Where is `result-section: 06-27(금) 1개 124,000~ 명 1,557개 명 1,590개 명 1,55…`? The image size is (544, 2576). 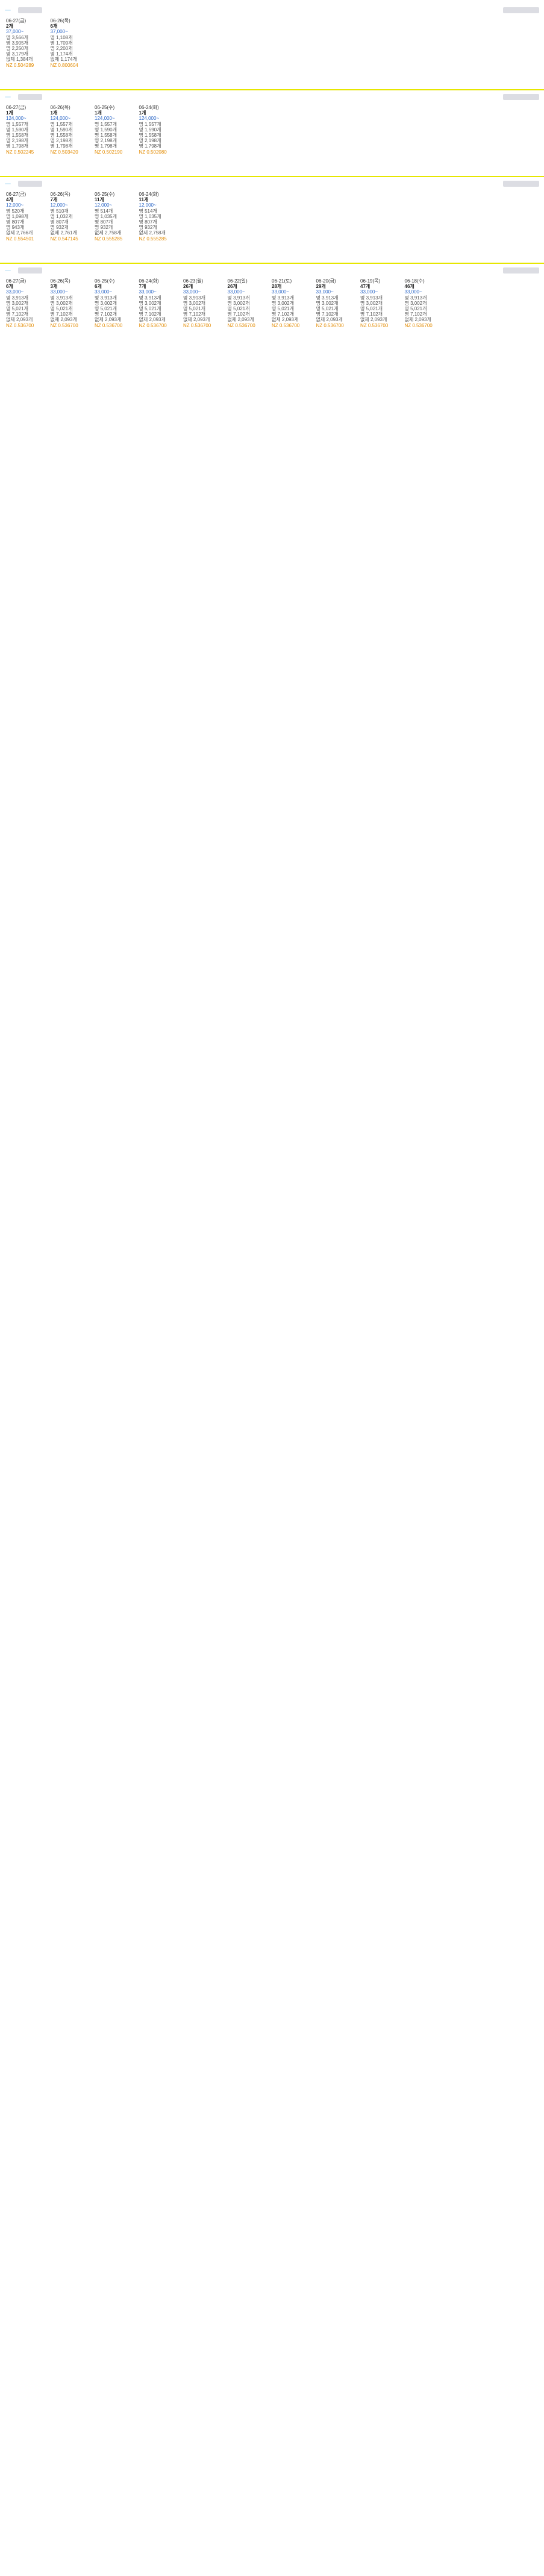 result-section: 06-27(금) 1개 124,000~ 명 1,557개 명 1,590개 명 1,55… is located at coordinates (272, 132).